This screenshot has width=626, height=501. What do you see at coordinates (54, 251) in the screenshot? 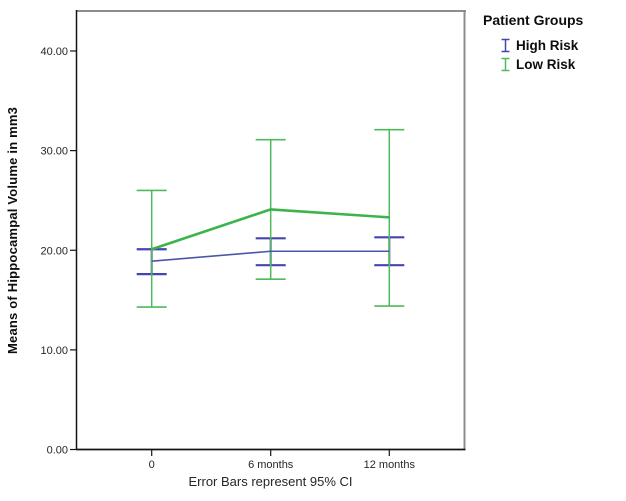
I see `y-tick-label: 20.00` at bounding box center [54, 251].